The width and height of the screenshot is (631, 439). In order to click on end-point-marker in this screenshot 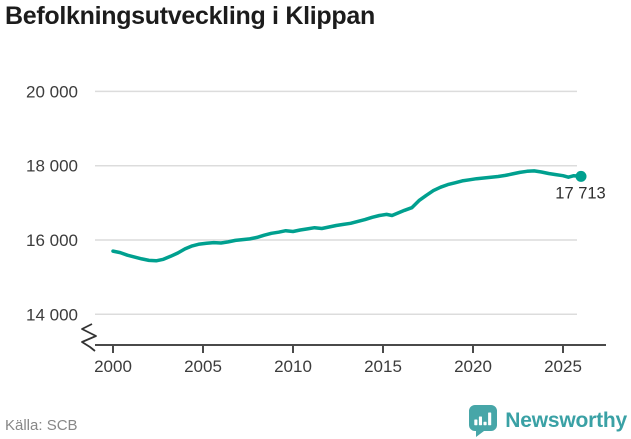, I will do `click(581, 176)`.